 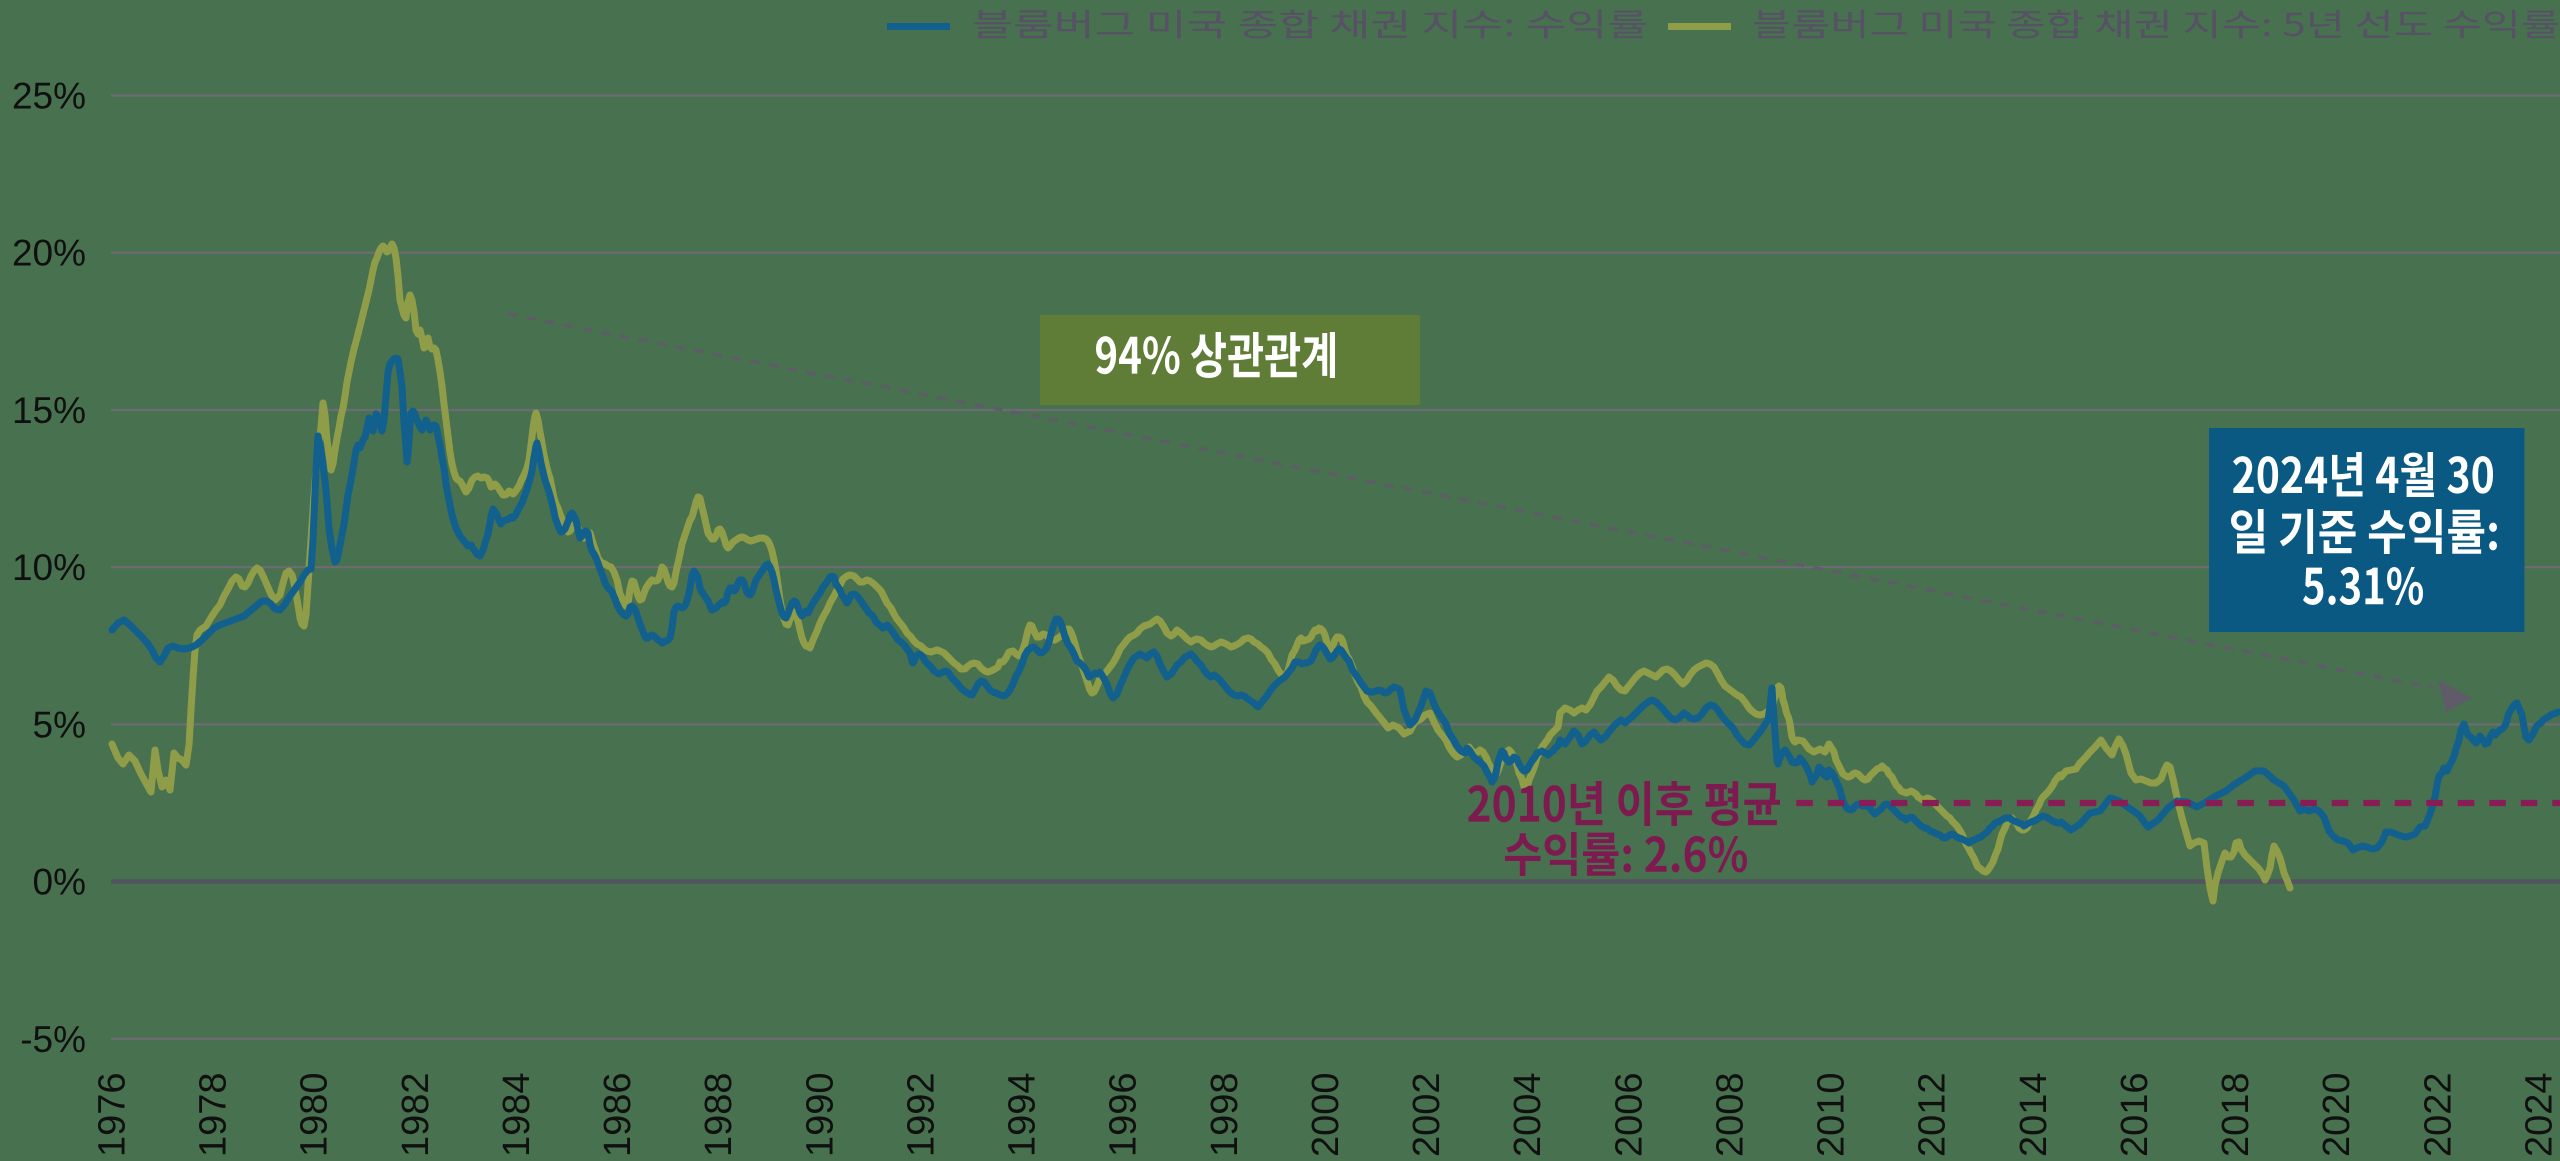 What do you see at coordinates (719, 1114) in the screenshot?
I see `svg-text: 1988` at bounding box center [719, 1114].